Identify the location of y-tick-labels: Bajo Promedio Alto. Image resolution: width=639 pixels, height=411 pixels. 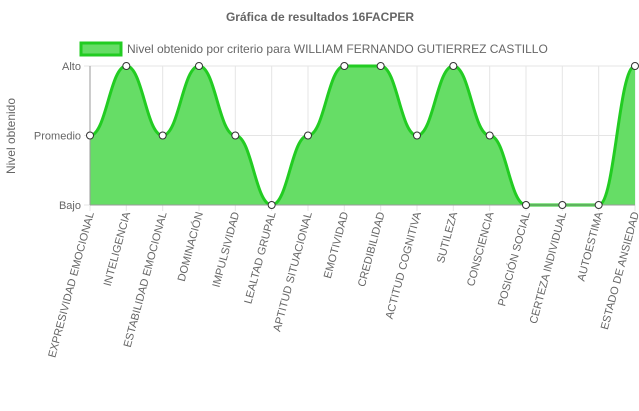
(57, 136).